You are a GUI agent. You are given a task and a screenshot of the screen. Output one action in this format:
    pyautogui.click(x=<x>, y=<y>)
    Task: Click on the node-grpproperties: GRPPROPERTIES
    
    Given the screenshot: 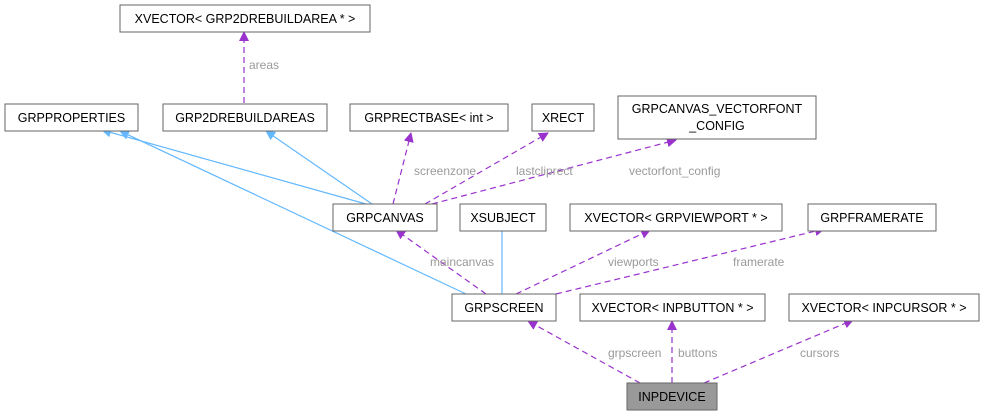 What is the action you would take?
    pyautogui.click(x=71, y=117)
    